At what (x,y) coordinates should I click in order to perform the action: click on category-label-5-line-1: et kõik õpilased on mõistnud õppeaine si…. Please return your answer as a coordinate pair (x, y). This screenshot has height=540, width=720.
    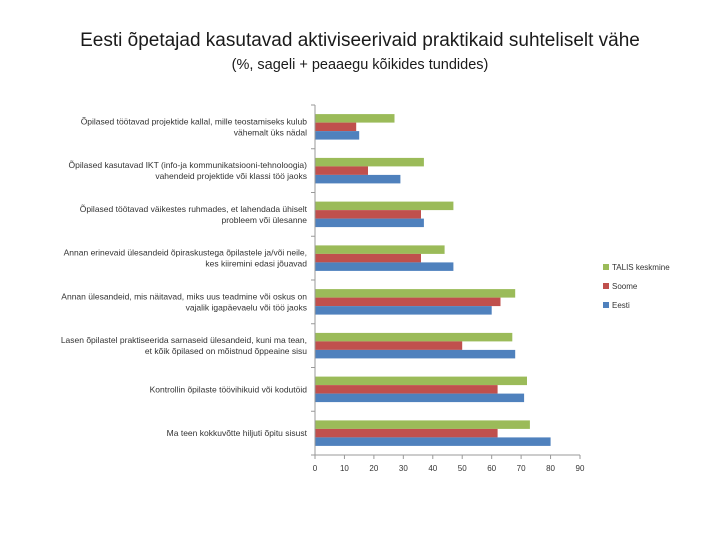
    Looking at the image, I should click on (226, 351).